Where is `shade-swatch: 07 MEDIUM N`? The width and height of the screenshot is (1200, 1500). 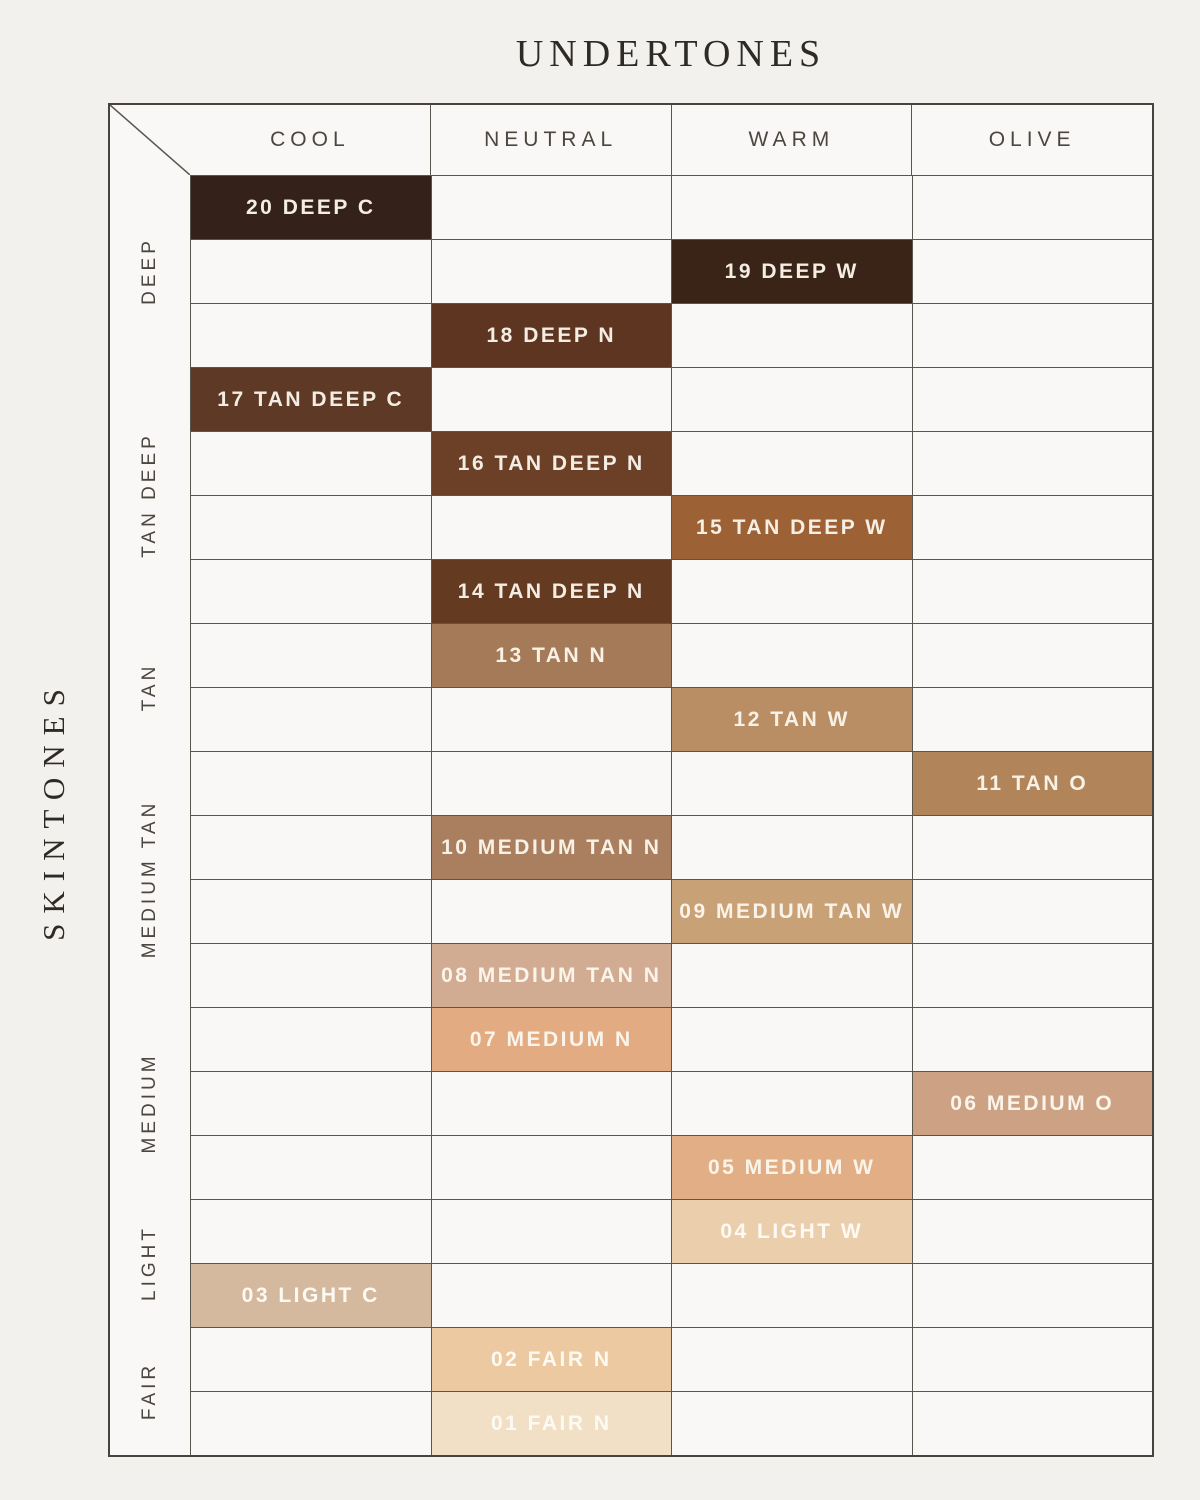 shade-swatch: 07 MEDIUM N is located at coordinates (550, 1039).